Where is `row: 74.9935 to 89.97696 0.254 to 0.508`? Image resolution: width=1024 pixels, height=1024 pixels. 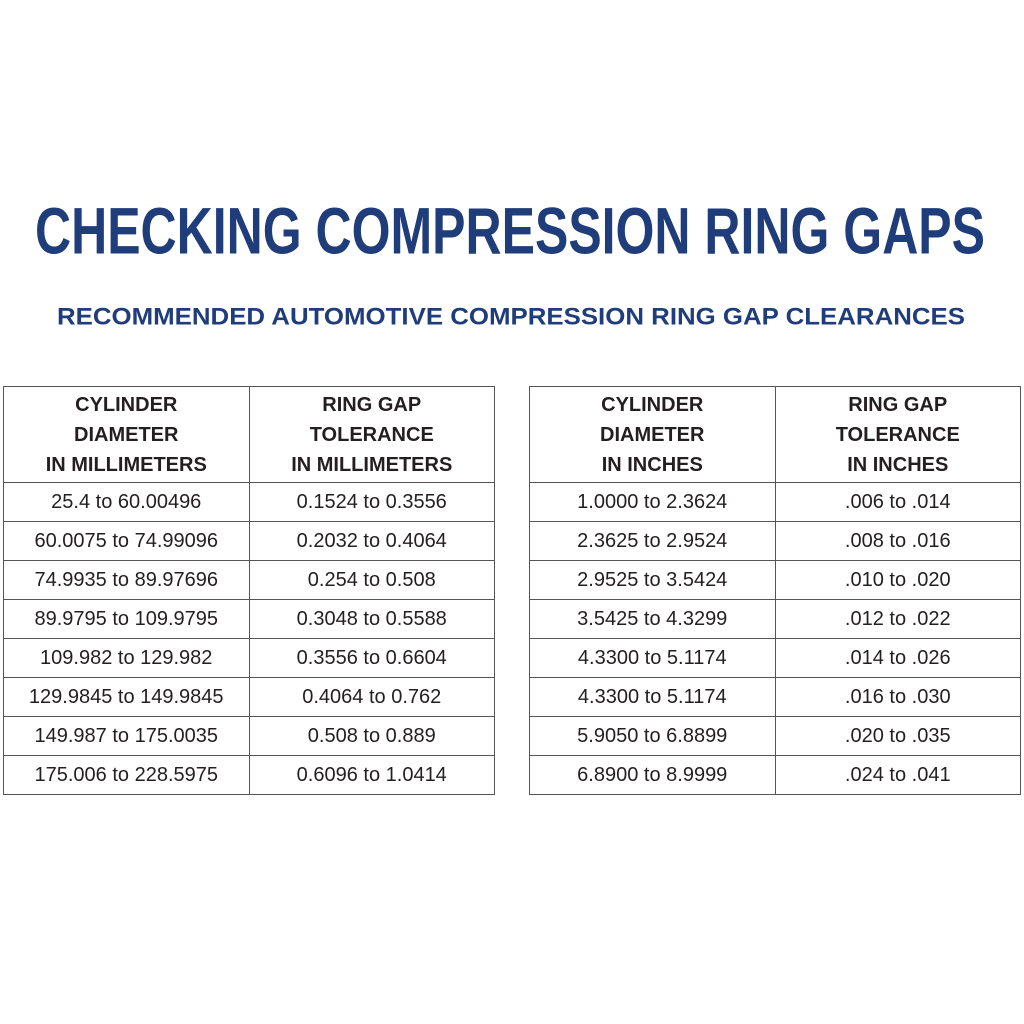
row: 74.9935 to 89.97696 0.254 to 0.508 is located at coordinates (249, 580).